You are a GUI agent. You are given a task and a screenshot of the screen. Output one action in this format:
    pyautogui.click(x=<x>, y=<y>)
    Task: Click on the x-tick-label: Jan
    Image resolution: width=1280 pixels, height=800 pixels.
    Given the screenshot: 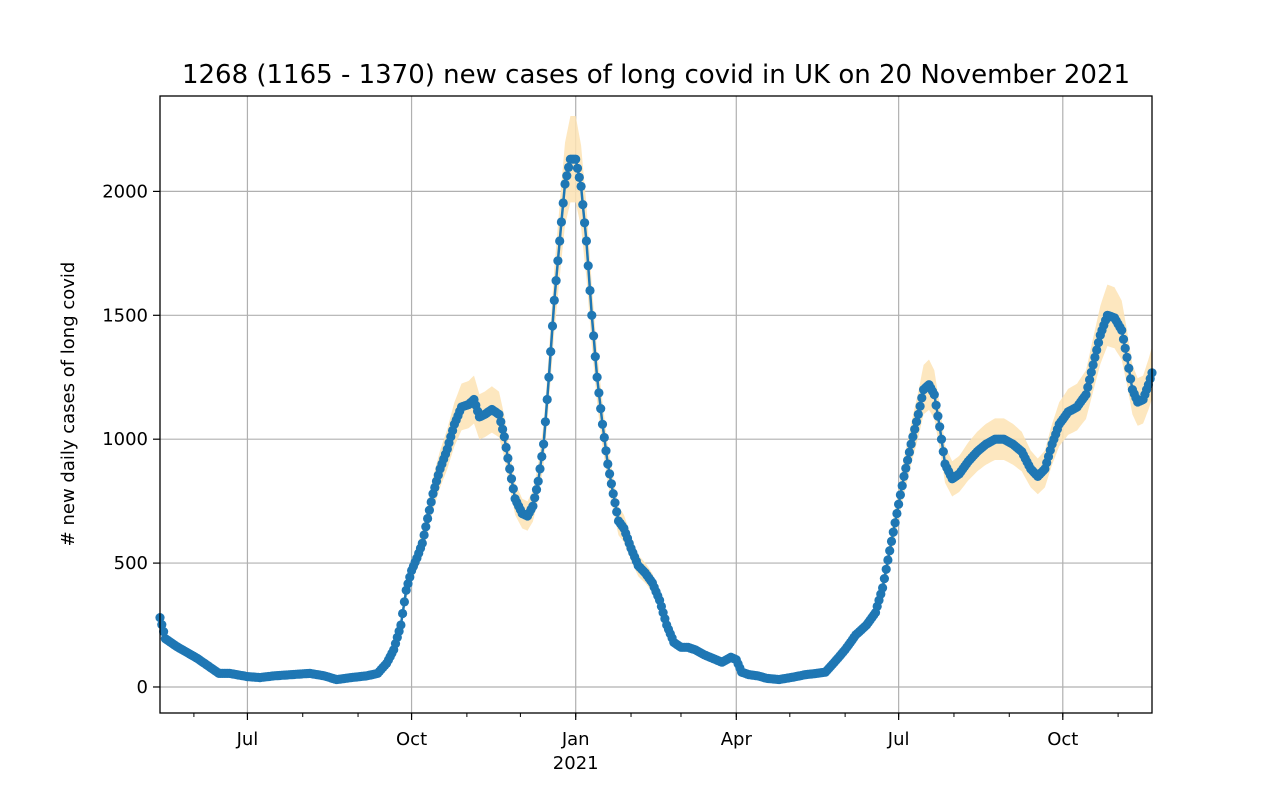 What is the action you would take?
    pyautogui.click(x=575, y=739)
    